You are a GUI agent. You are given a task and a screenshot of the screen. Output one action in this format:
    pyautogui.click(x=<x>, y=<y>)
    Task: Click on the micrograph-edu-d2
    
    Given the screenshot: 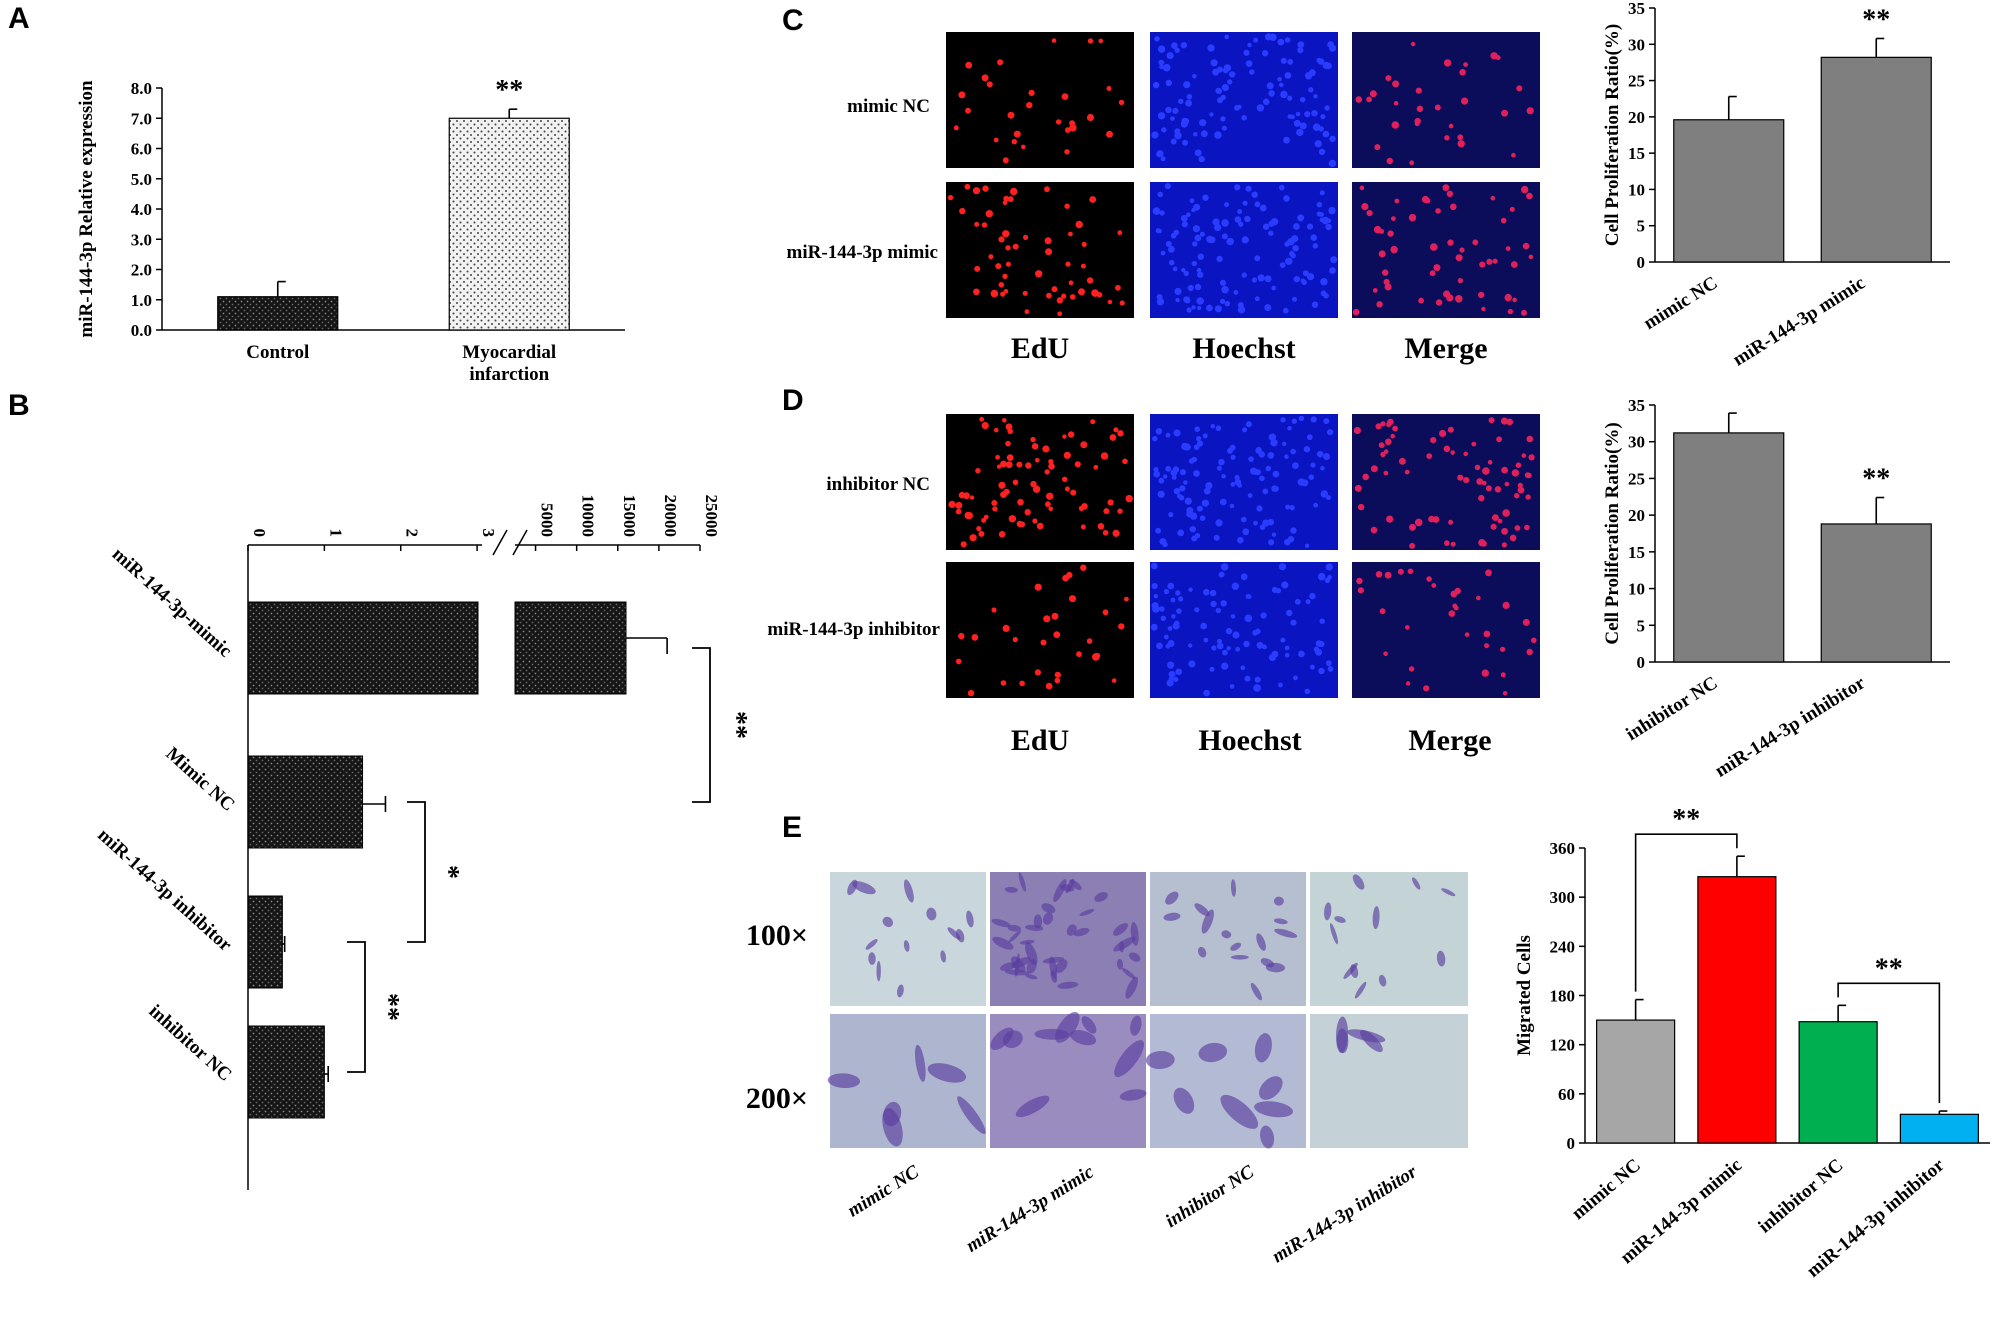 What is the action you would take?
    pyautogui.click(x=1040, y=630)
    